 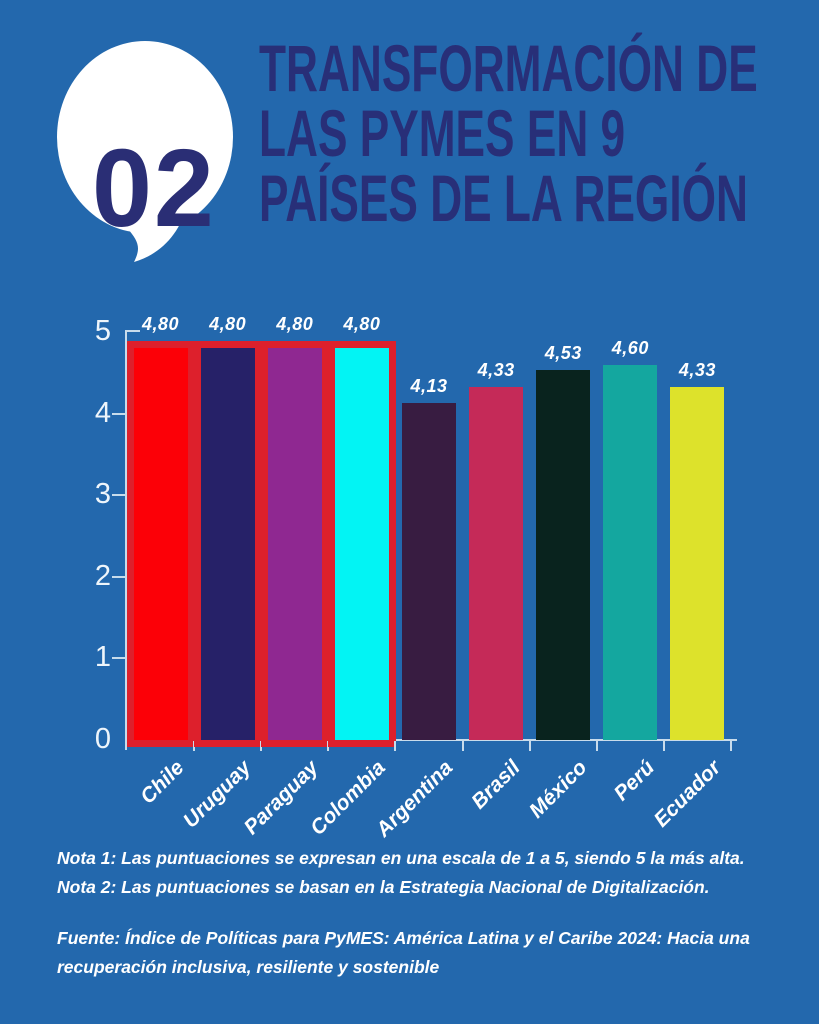 I want to click on section-badge: 02, so click(x=147, y=154).